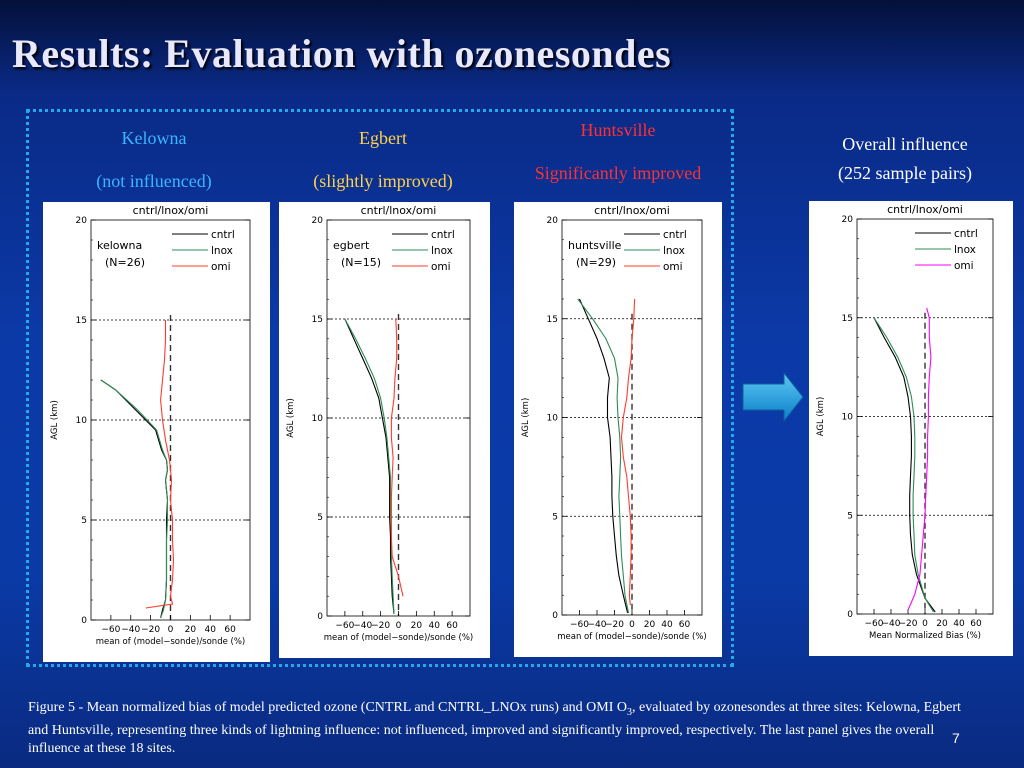 This screenshot has width=1024, height=768. Describe the element at coordinates (383, 160) in the screenshot. I see `label-egbert: Egbert (slightly improved)` at that location.